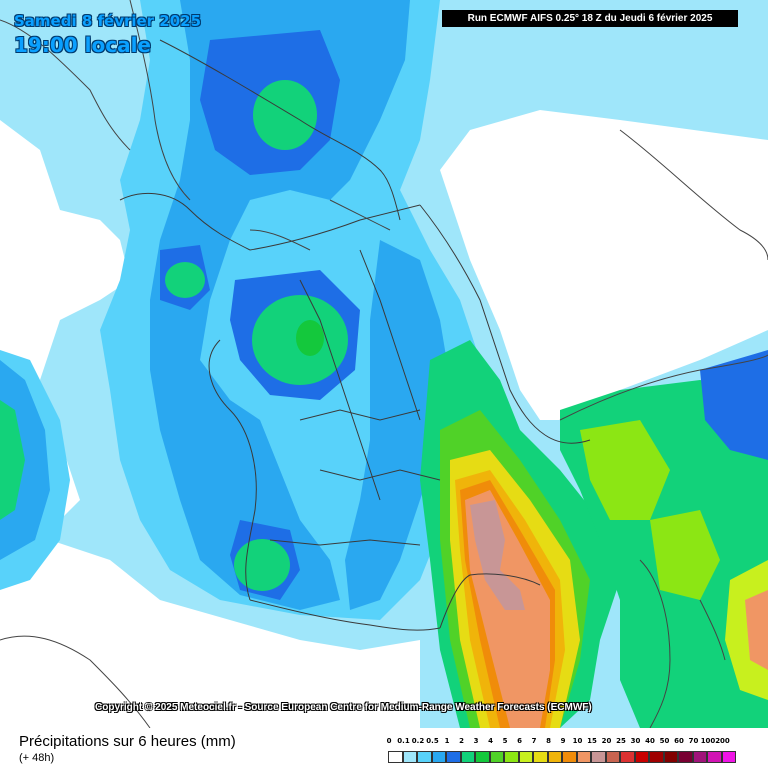 Image resolution: width=768 pixels, height=768 pixels. Describe the element at coordinates (310, 338) in the screenshot. I see `precip-cell-green-core` at that location.